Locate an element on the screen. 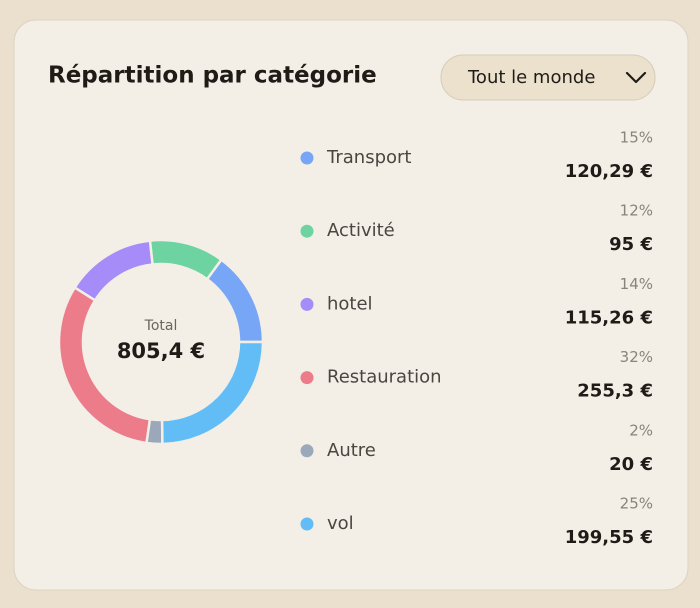 The image size is (700, 608). dropdown-label: Tout le monde is located at coordinates (531, 77).